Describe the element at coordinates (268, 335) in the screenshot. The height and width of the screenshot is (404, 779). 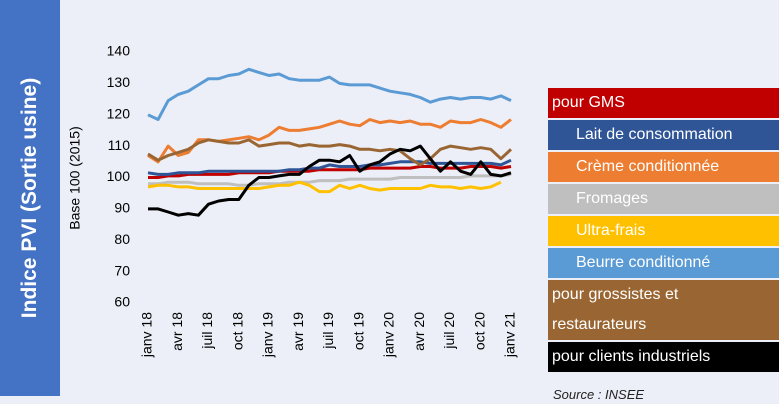
I see `x-tick-label: janv 19` at that location.